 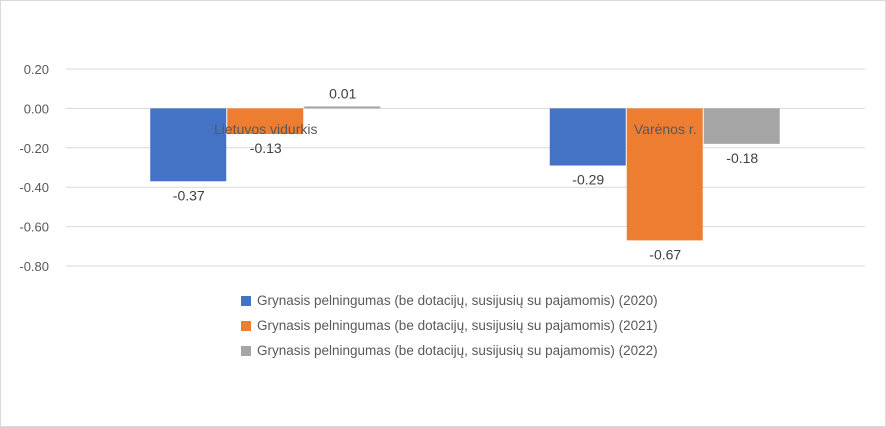 I want to click on y-tick-label: -0.40, so click(x=34, y=187).